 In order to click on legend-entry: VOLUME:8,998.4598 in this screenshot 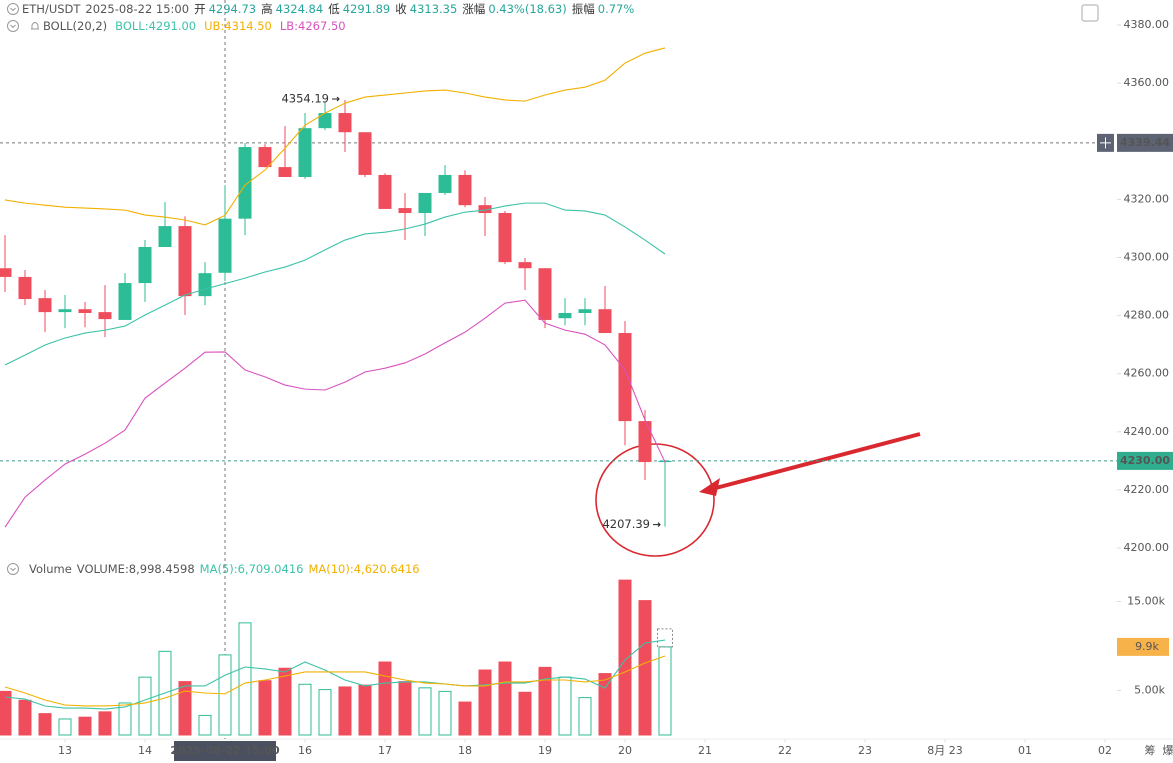, I will do `click(136, 569)`.